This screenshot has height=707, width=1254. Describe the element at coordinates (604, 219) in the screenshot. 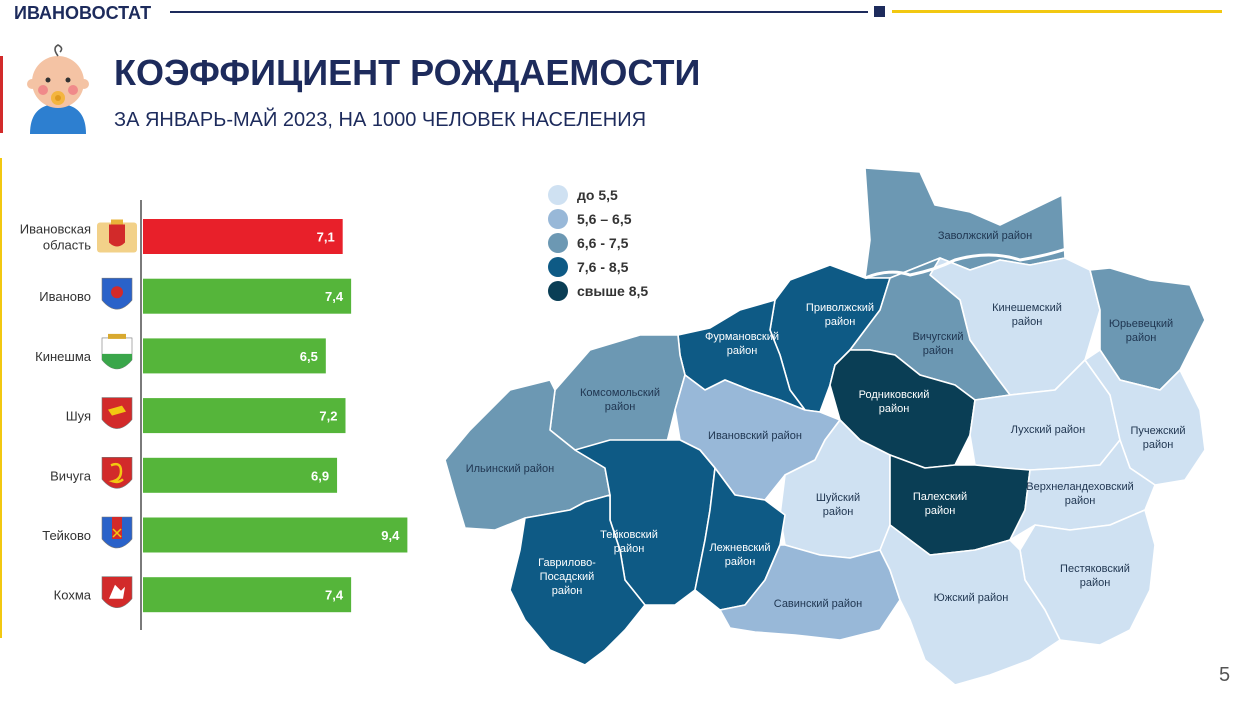

I see `legend-label: 5,6 – 6,5` at that location.